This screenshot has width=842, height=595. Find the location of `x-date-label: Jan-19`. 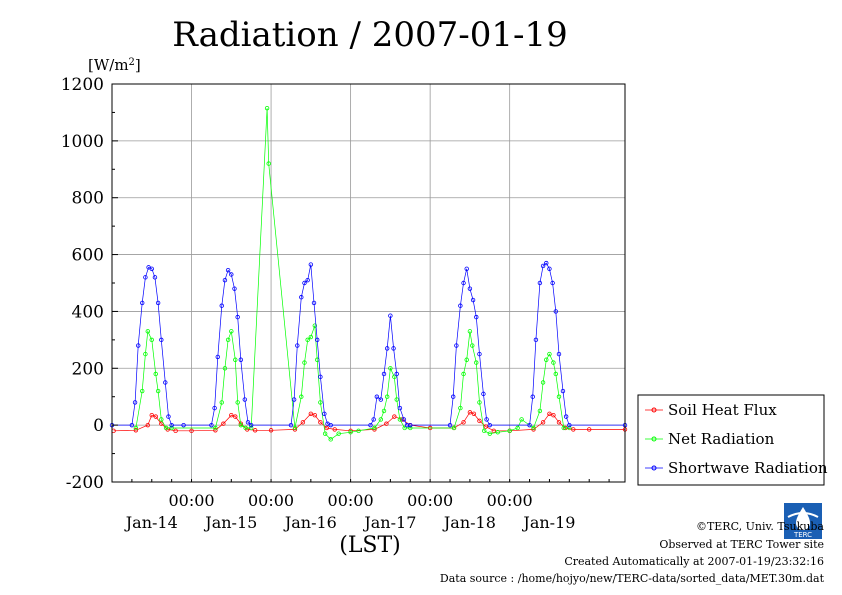

x-date-label: Jan-19 is located at coordinates (548, 522).